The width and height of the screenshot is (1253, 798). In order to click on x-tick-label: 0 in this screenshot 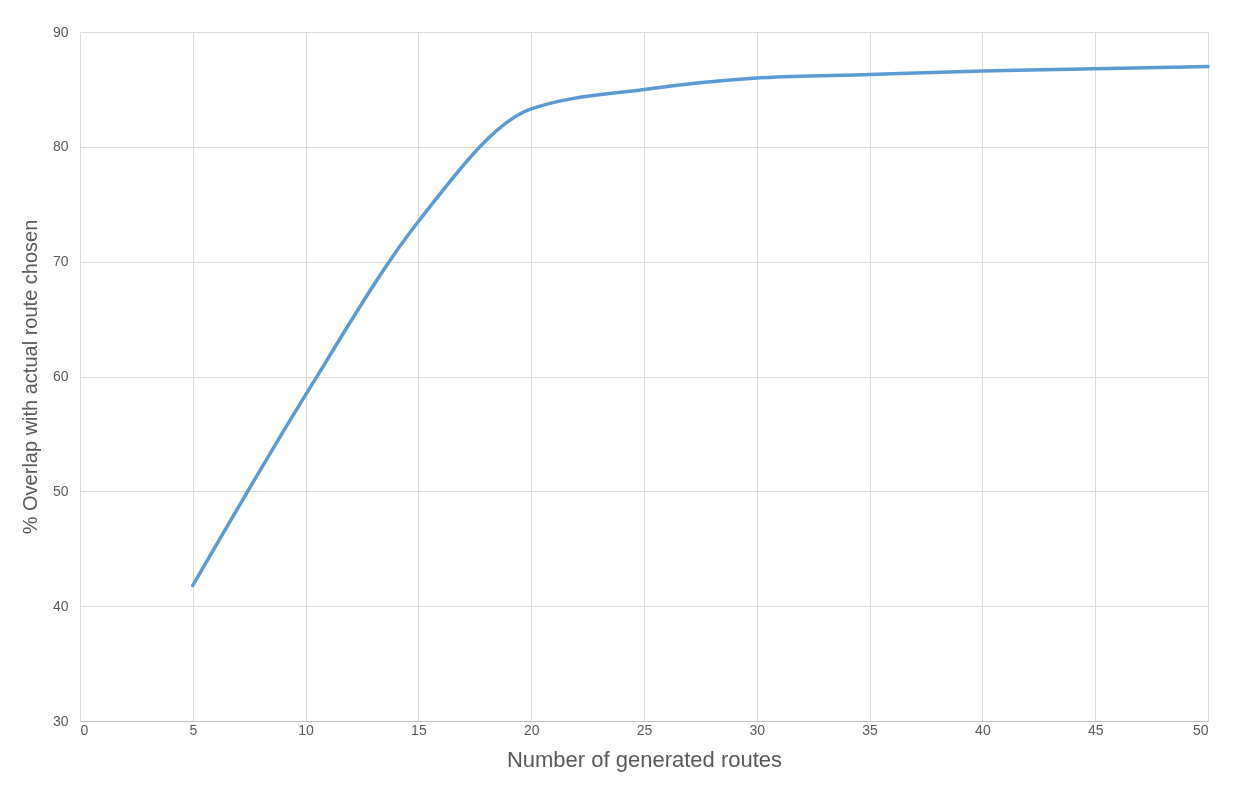, I will do `click(84, 729)`.